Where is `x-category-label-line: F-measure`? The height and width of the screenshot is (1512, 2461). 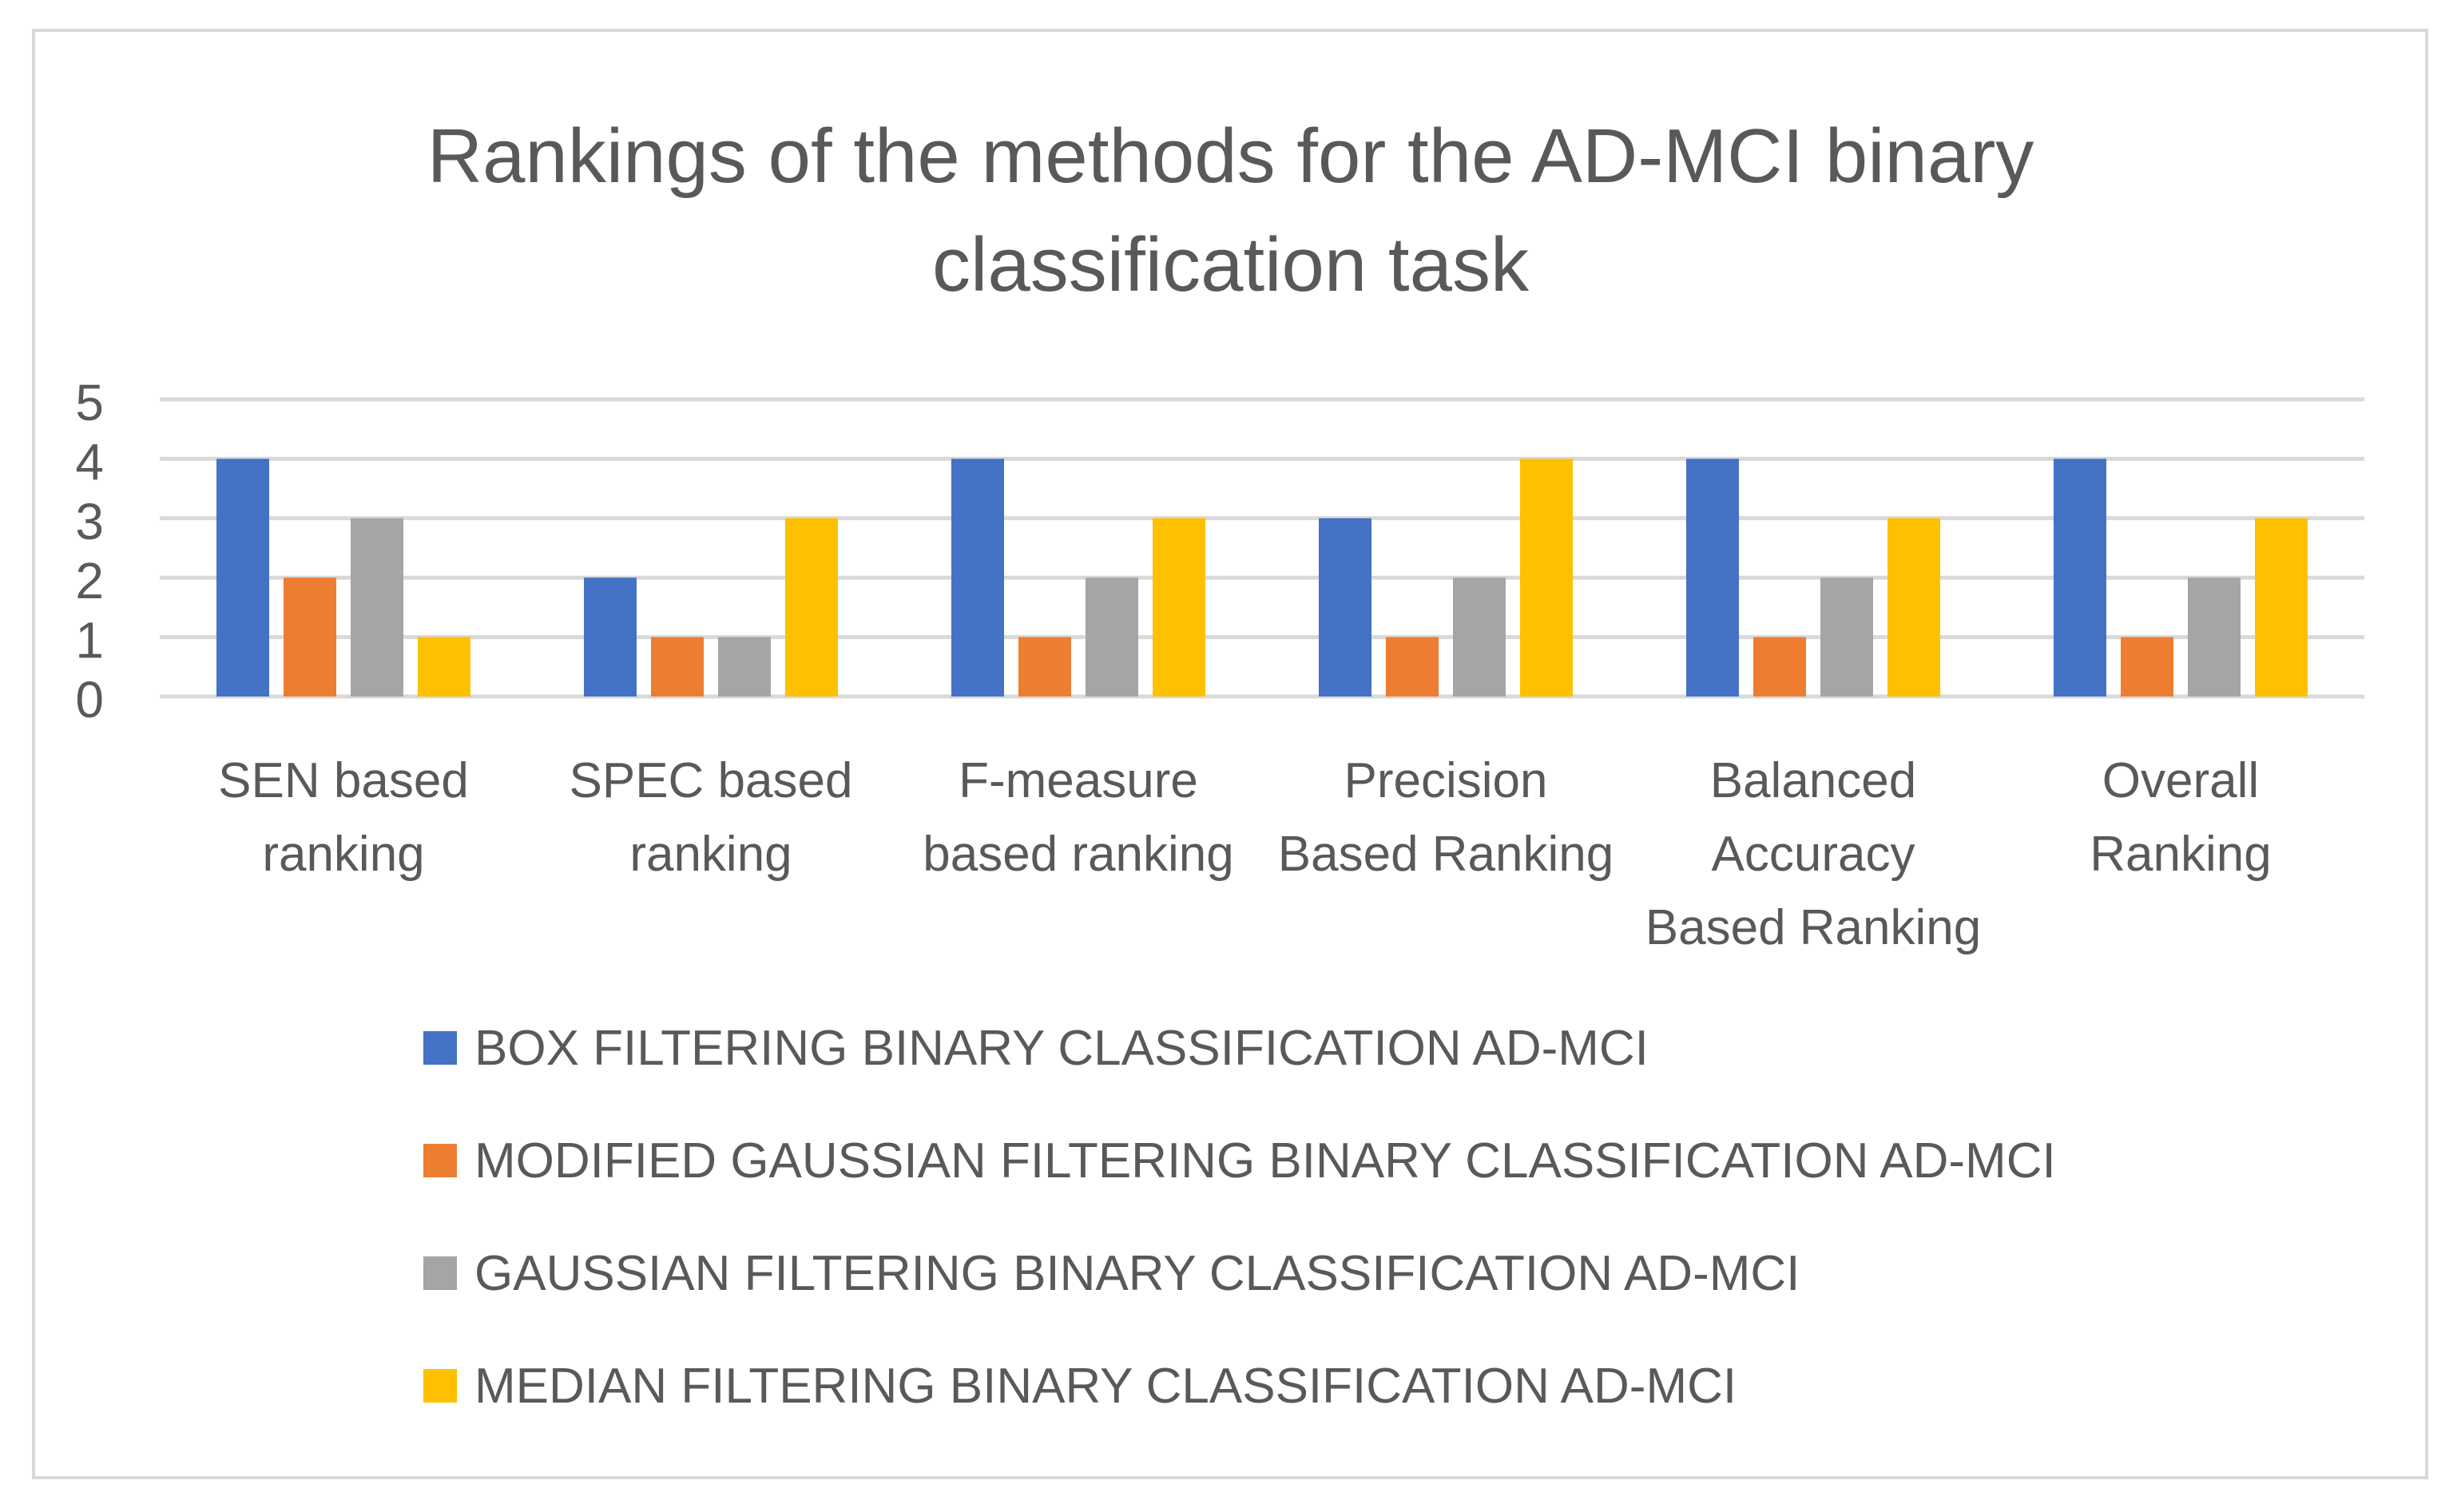
x-category-label-line: F-measure is located at coordinates (1079, 780).